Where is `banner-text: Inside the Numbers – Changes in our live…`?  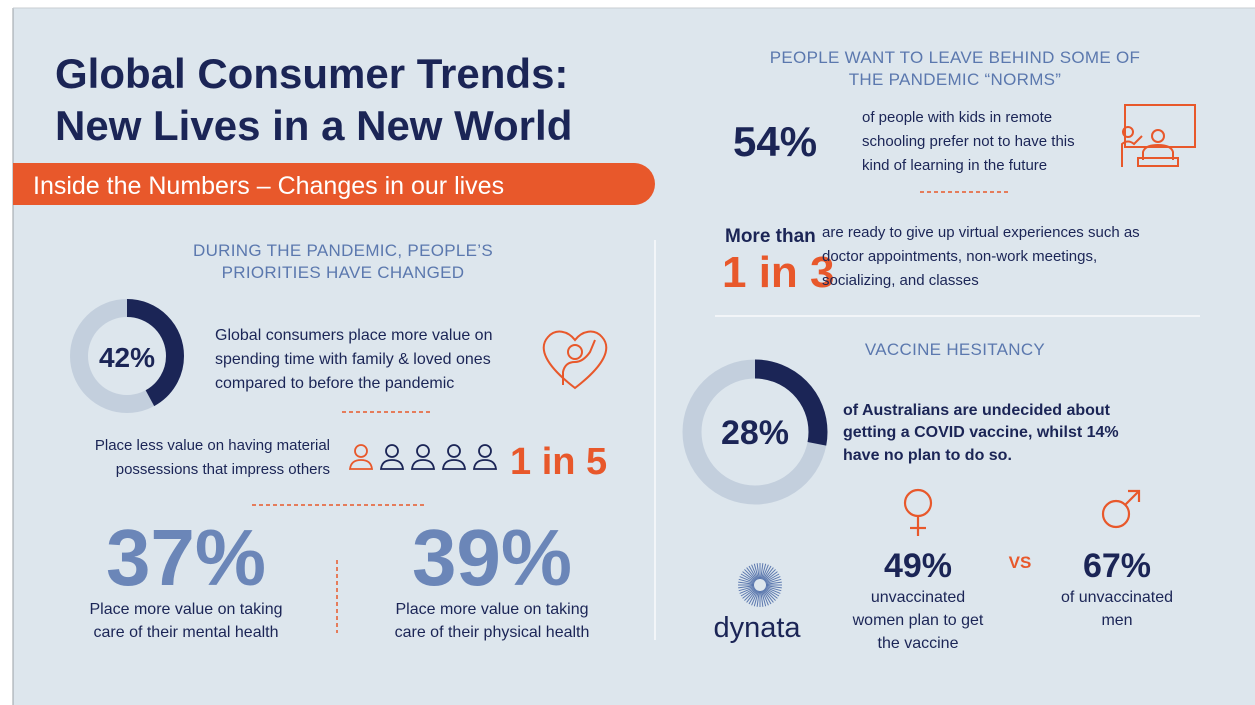 banner-text: Inside the Numbers – Changes in our live… is located at coordinates (268, 186).